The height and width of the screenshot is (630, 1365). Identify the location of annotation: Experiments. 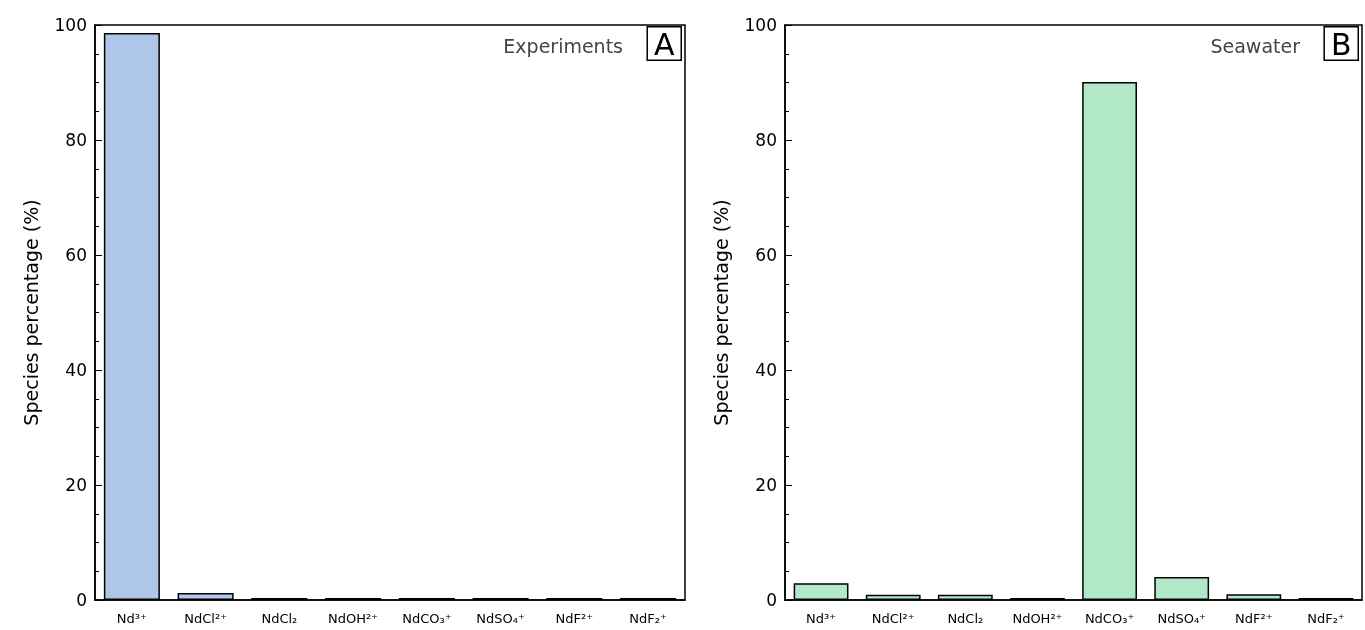
(563, 45).